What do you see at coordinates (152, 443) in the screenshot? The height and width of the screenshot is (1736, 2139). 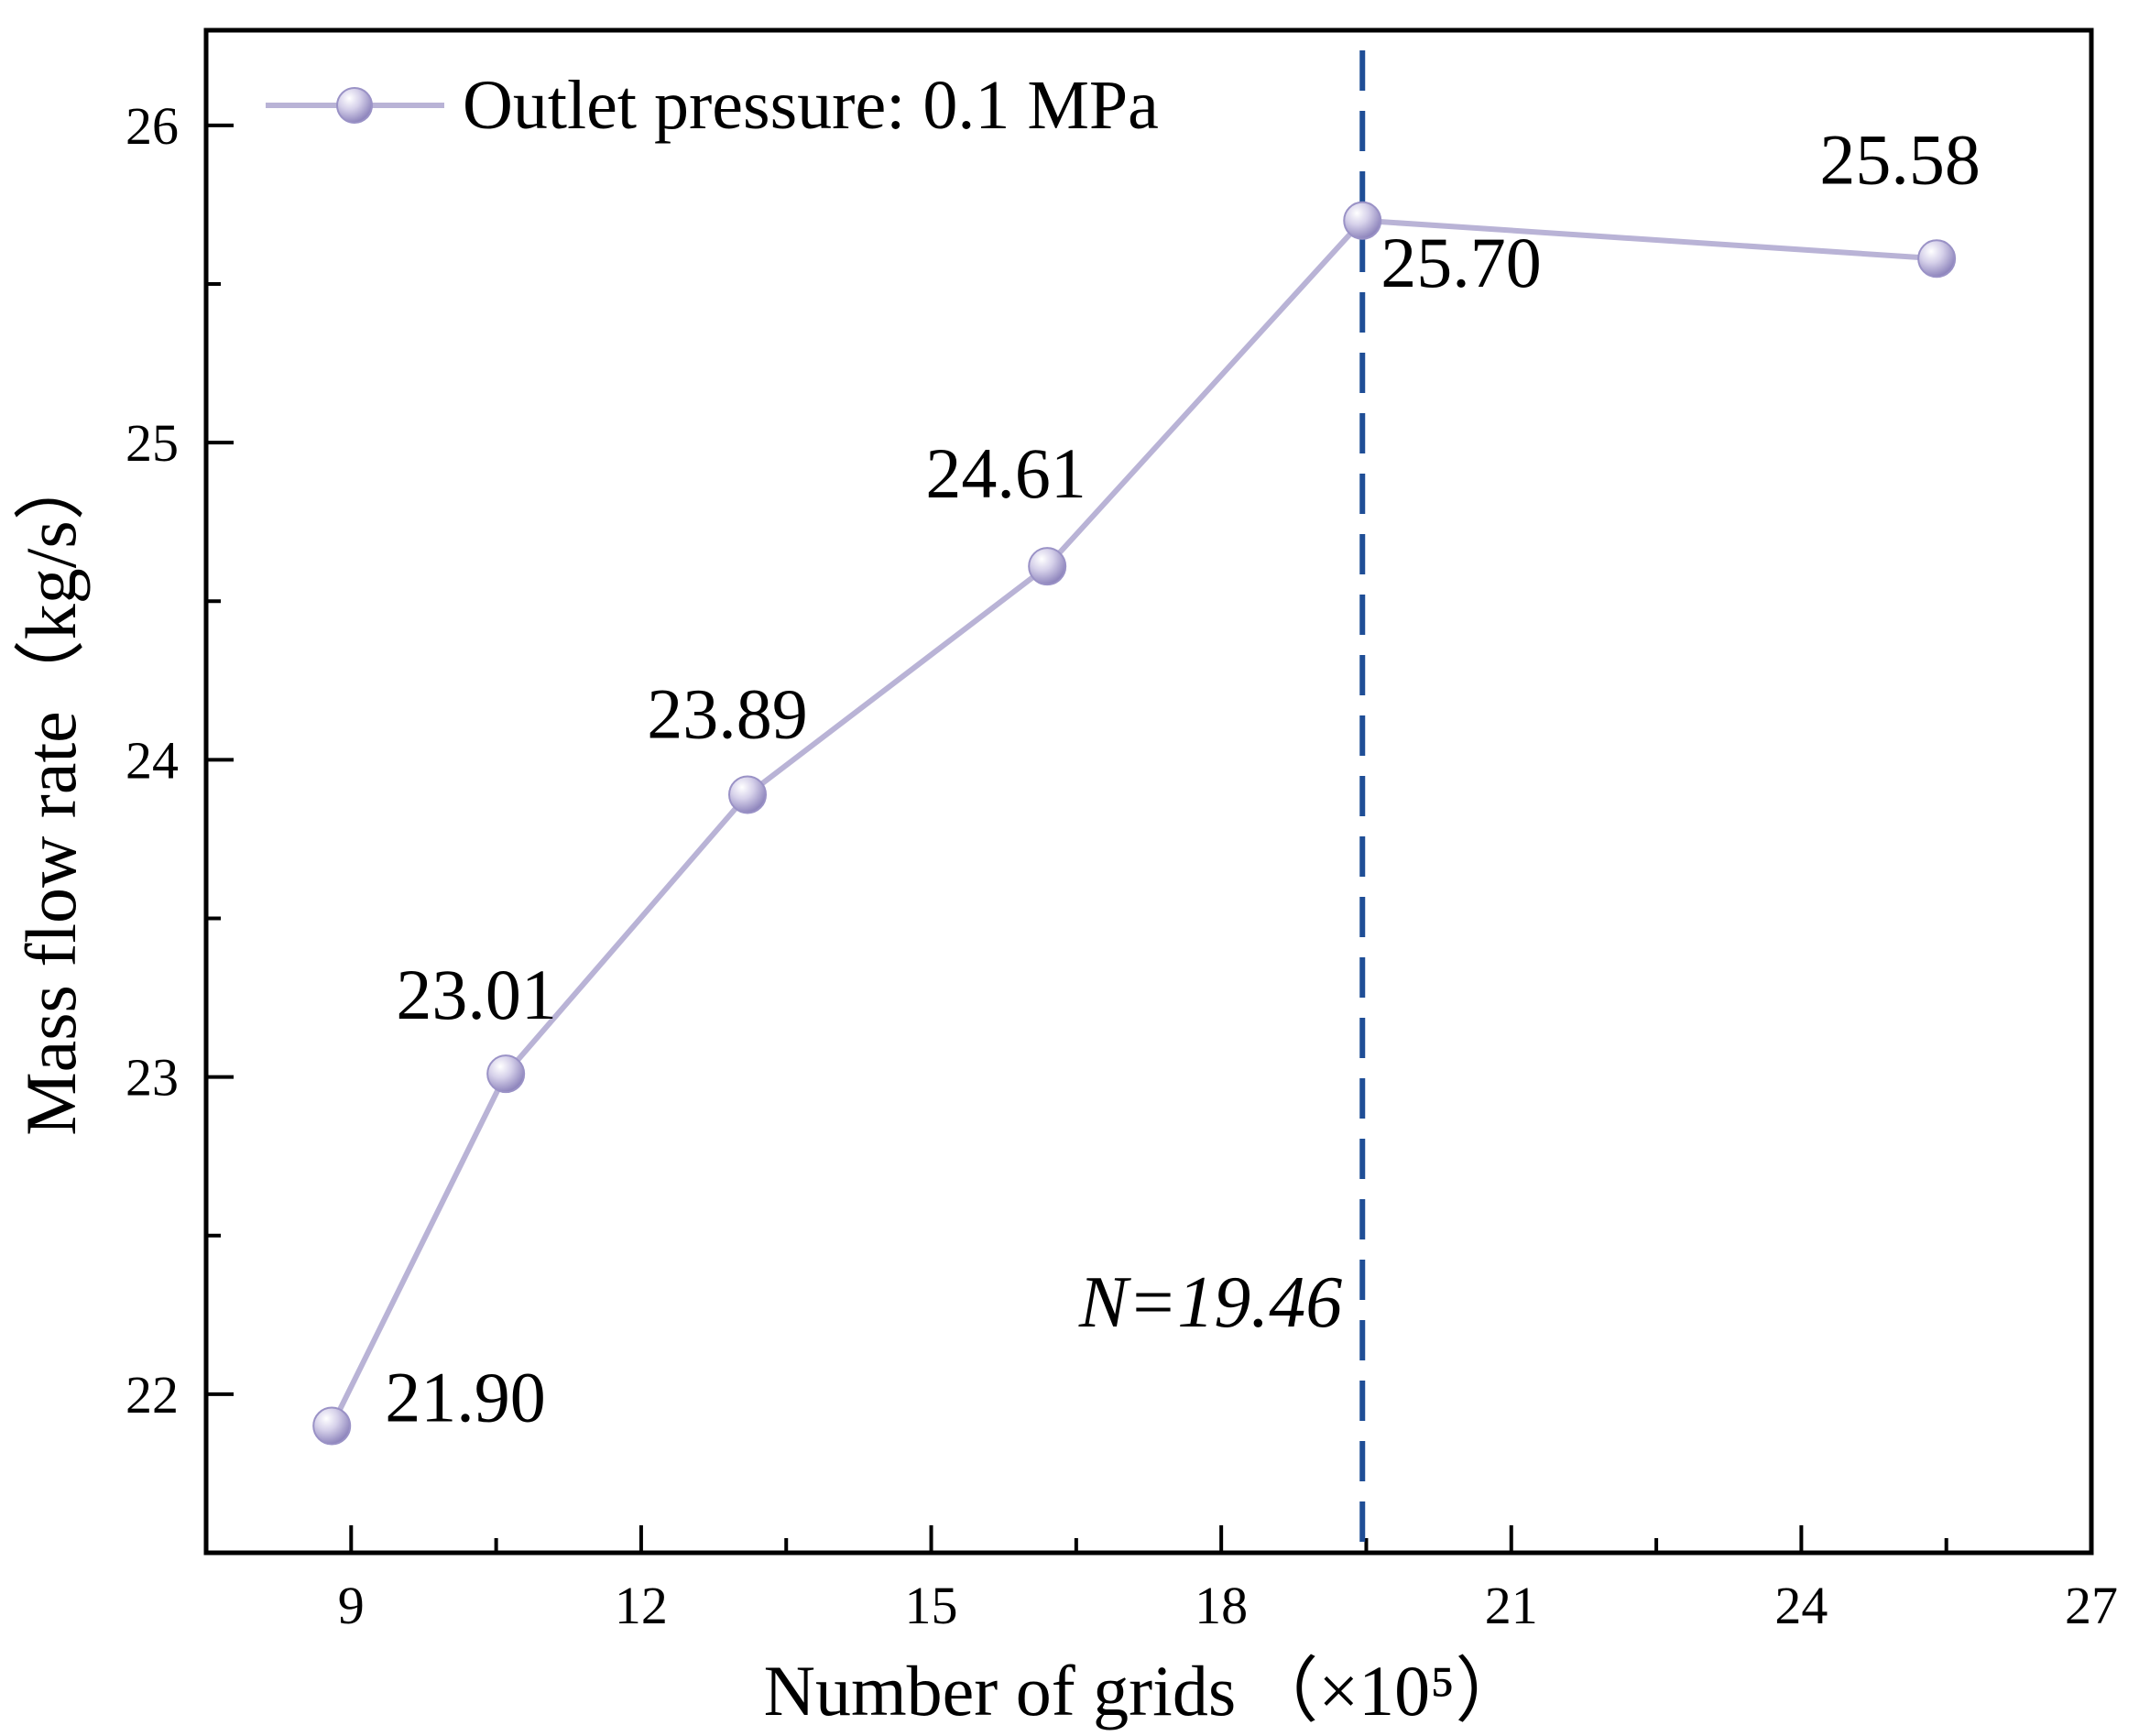 I see `y-tick-label: 25` at bounding box center [152, 443].